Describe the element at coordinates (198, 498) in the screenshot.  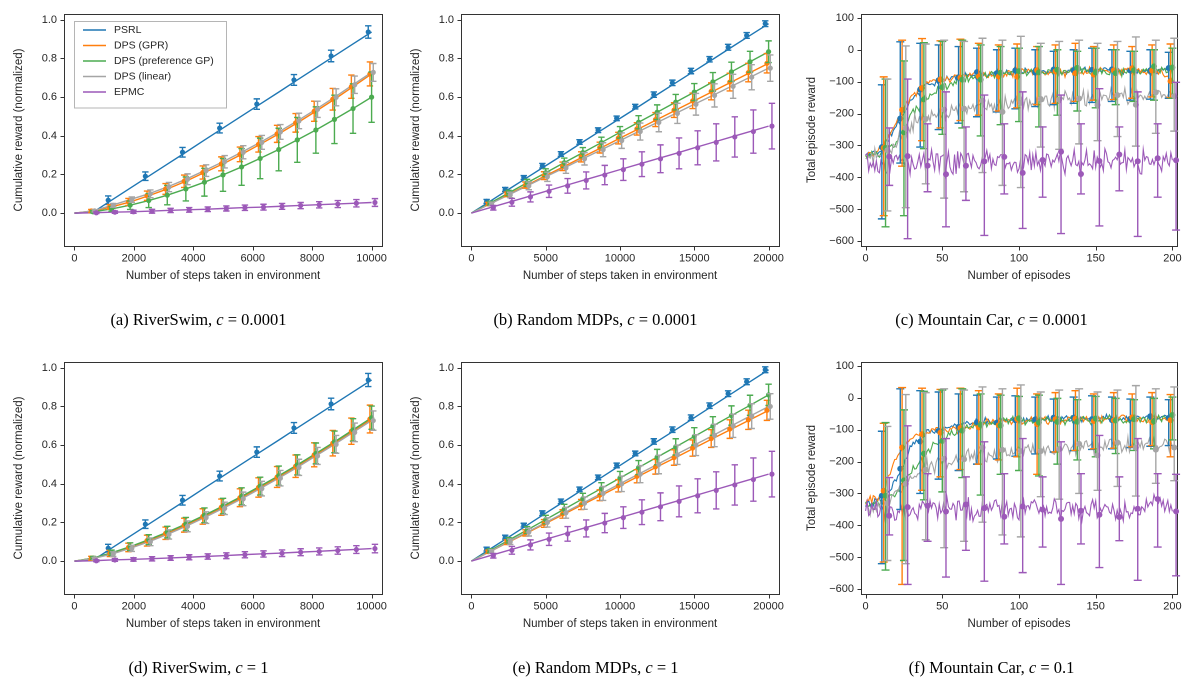
I see `riverswim-c1-chart` at that location.